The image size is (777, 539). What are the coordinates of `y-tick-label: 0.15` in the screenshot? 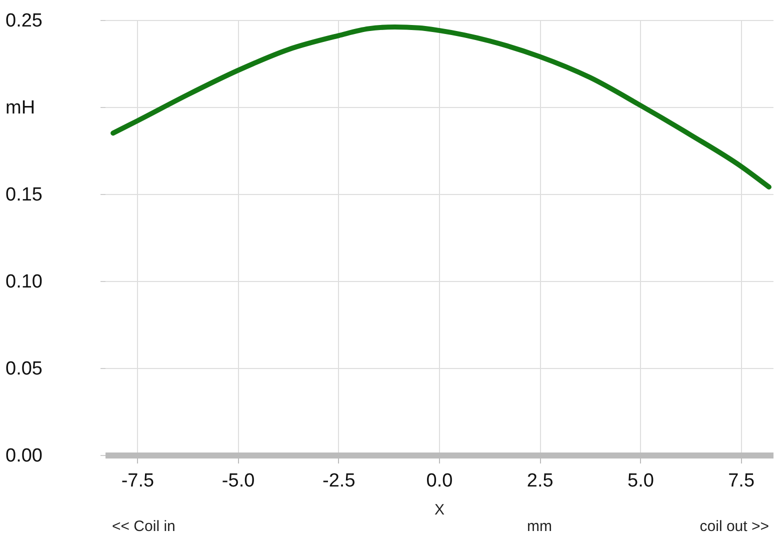 It's located at (24, 195).